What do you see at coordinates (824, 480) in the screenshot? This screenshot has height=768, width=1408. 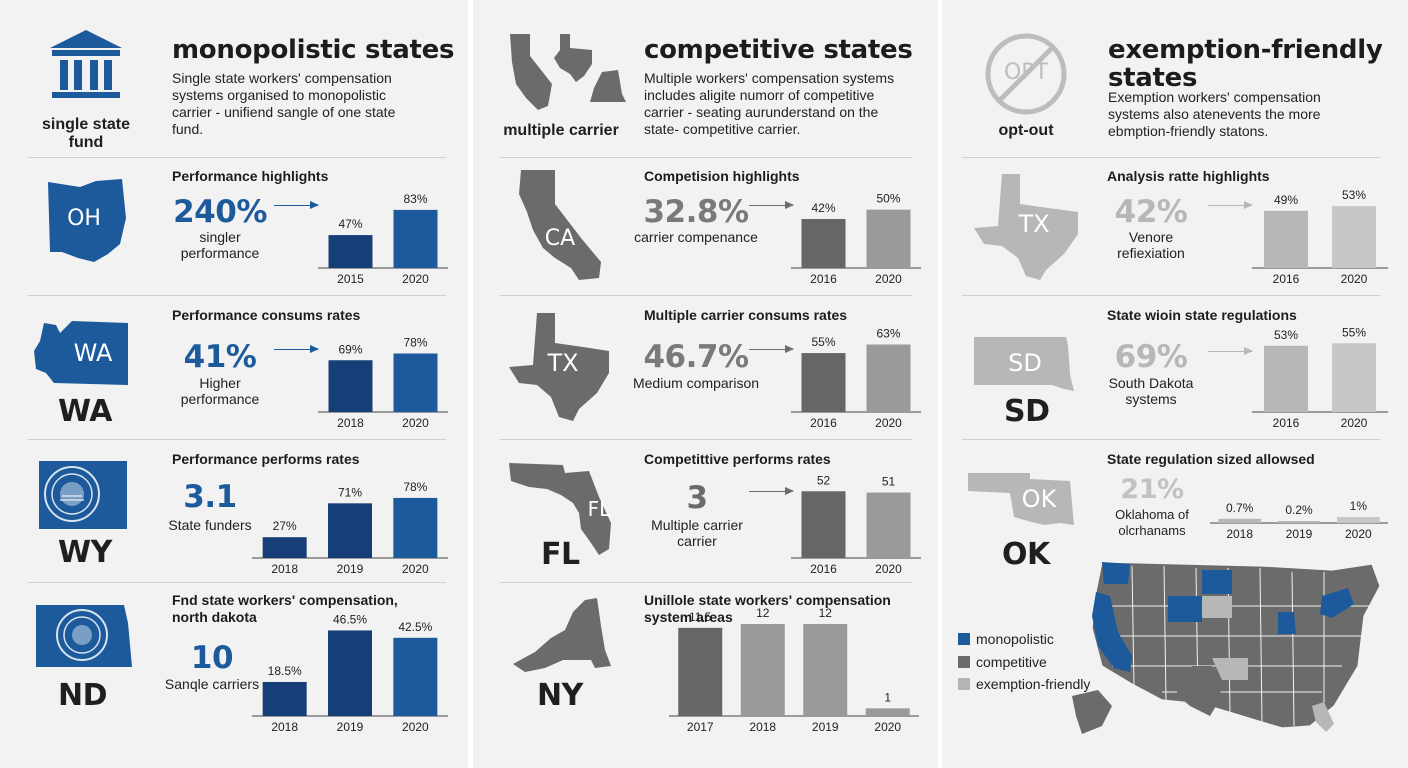 I see `bar-value-label: 52` at bounding box center [824, 480].